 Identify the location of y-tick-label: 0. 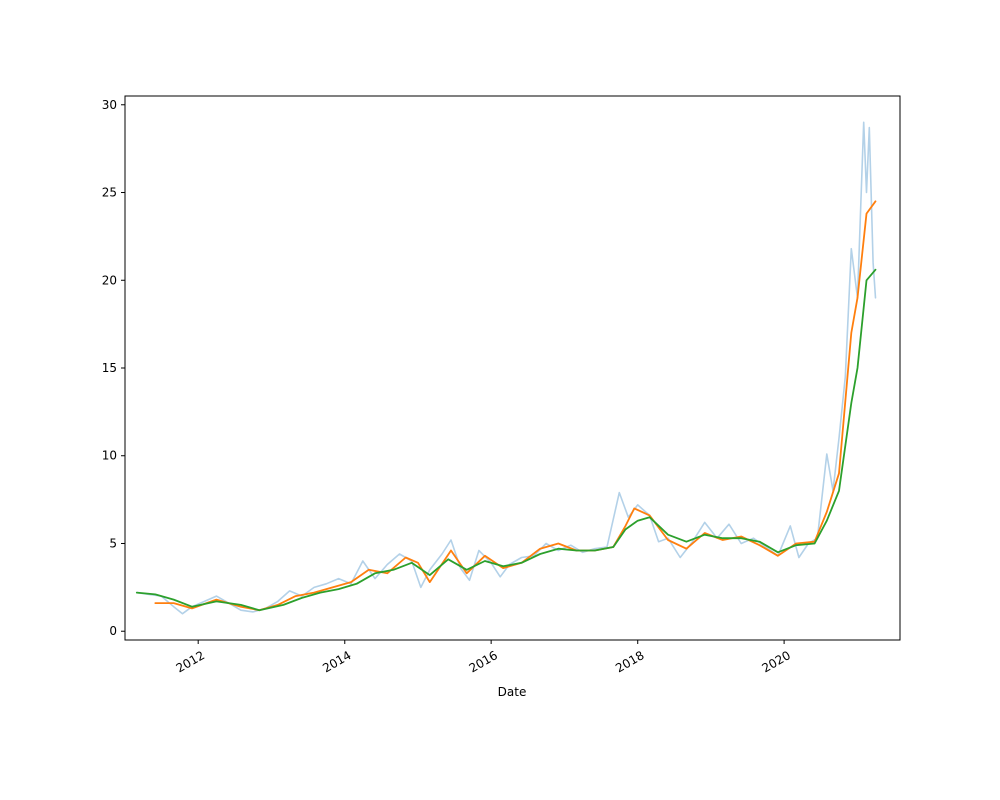
(113, 631).